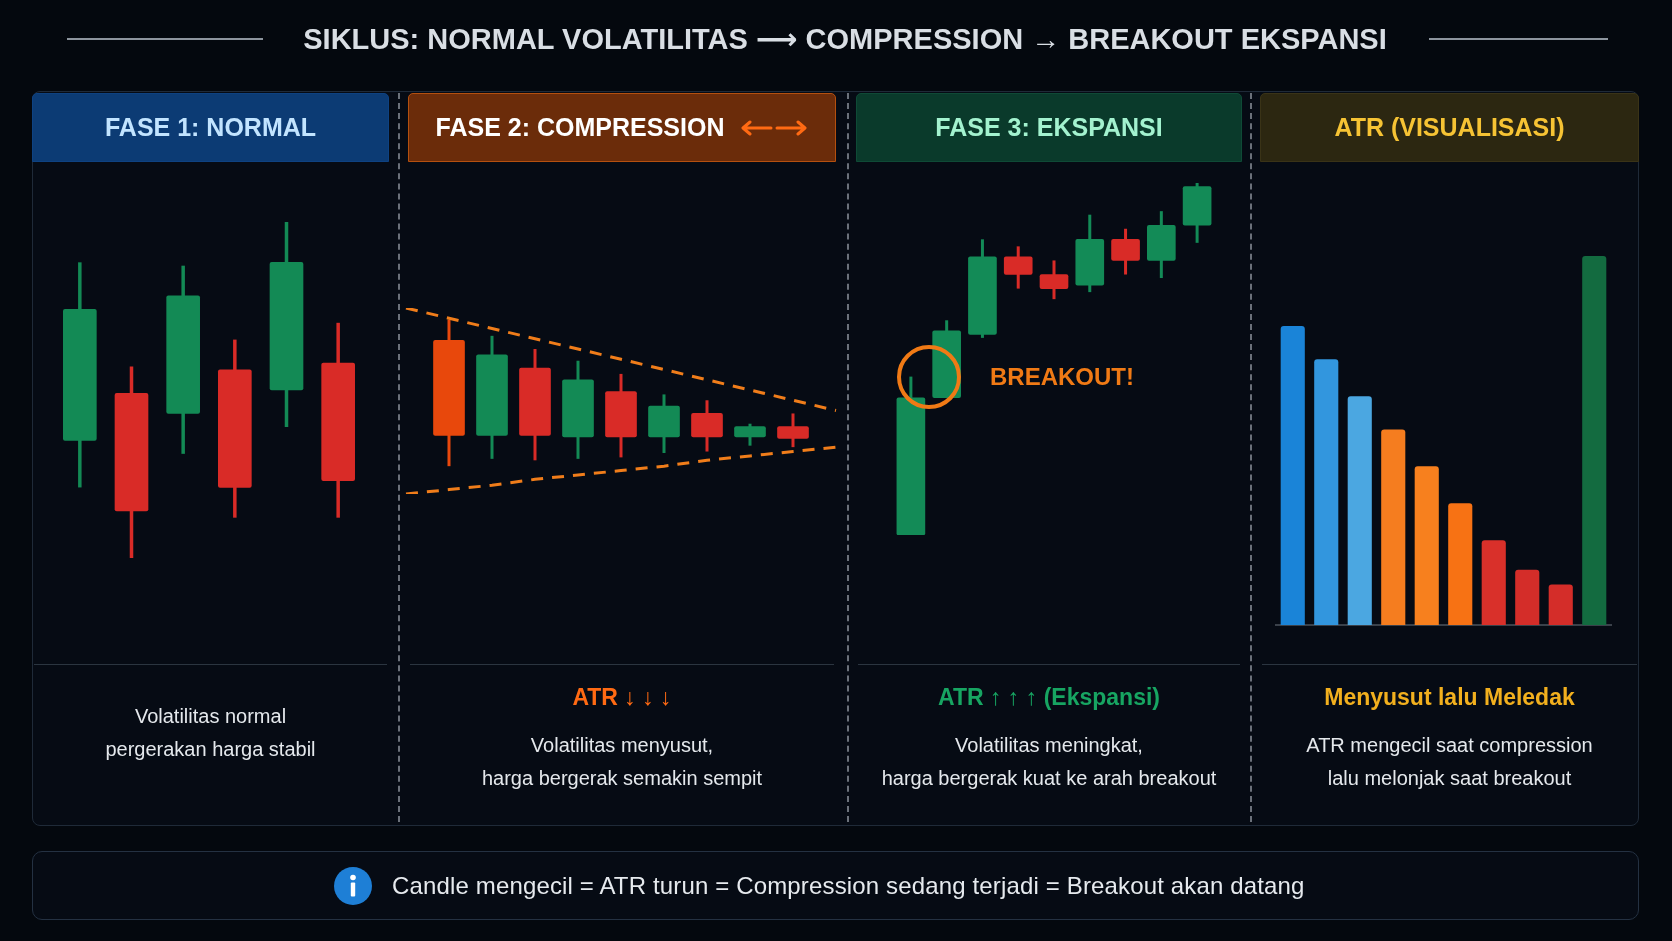 The height and width of the screenshot is (941, 1672). Describe the element at coordinates (210, 732) in the screenshot. I see `text: Volatilitas normal pergerakan harga stabil` at that location.